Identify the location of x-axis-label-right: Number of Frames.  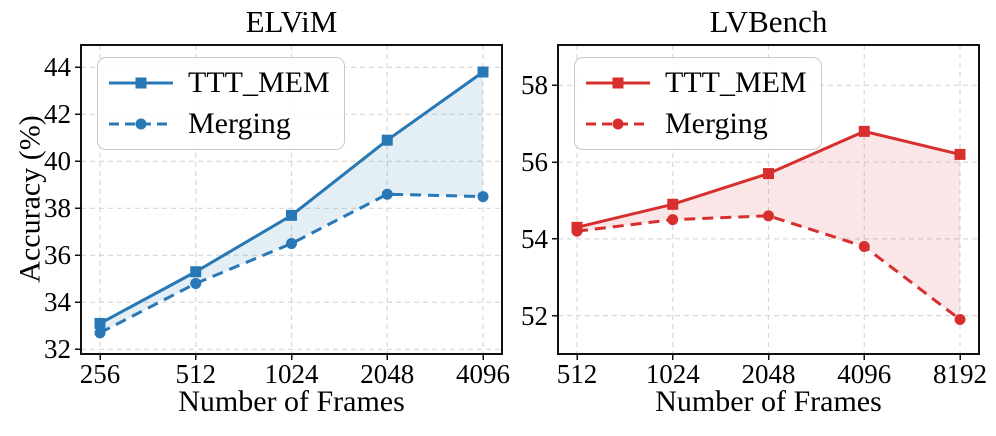
(768, 401).